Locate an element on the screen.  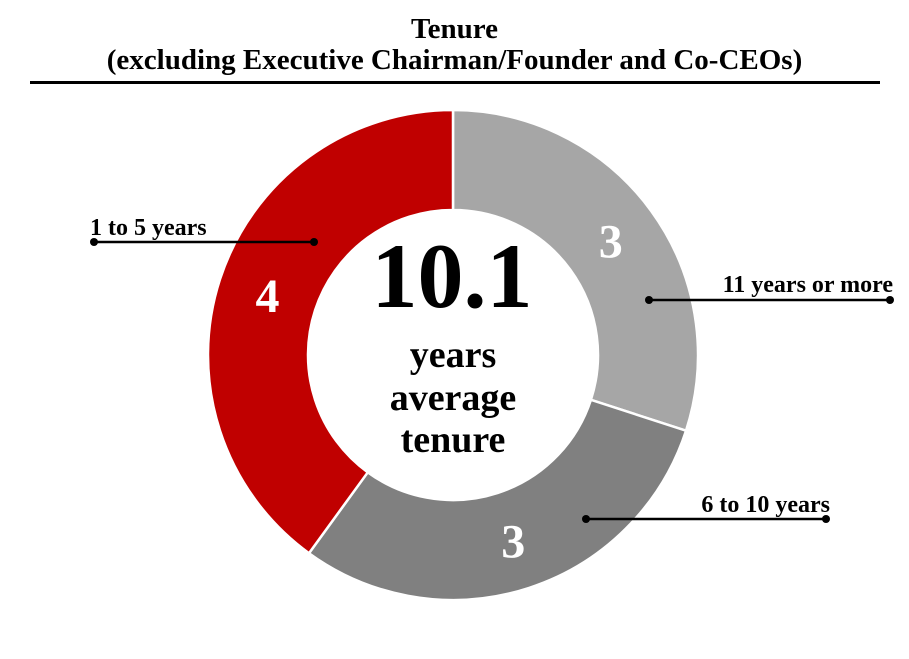
callout-label-11-years-or-more: 11 years or more is located at coordinates (808, 285).